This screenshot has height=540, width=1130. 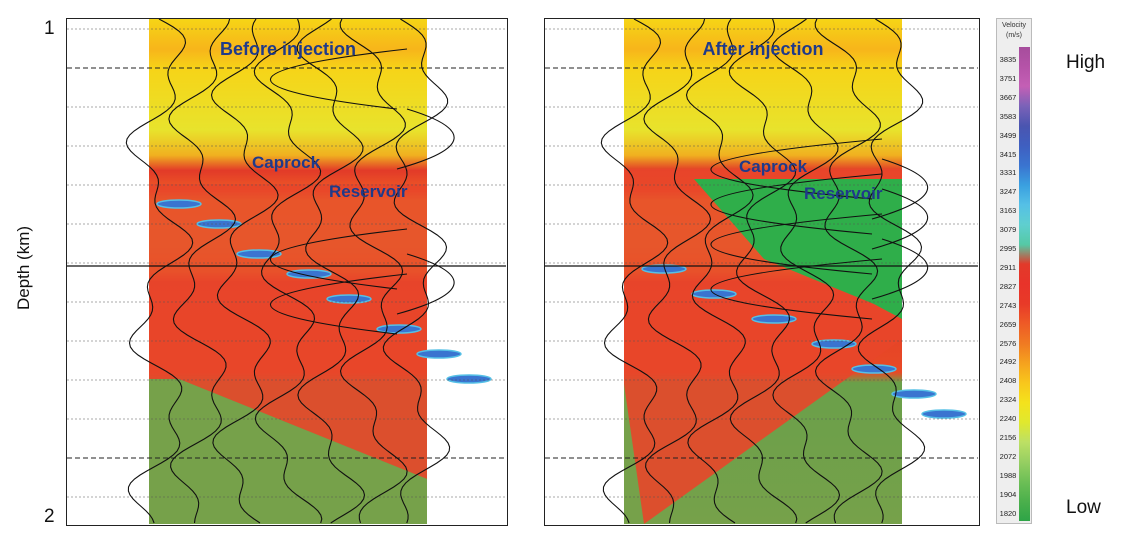 What do you see at coordinates (49, 28) in the screenshot?
I see `depth-tick-top: 1` at bounding box center [49, 28].